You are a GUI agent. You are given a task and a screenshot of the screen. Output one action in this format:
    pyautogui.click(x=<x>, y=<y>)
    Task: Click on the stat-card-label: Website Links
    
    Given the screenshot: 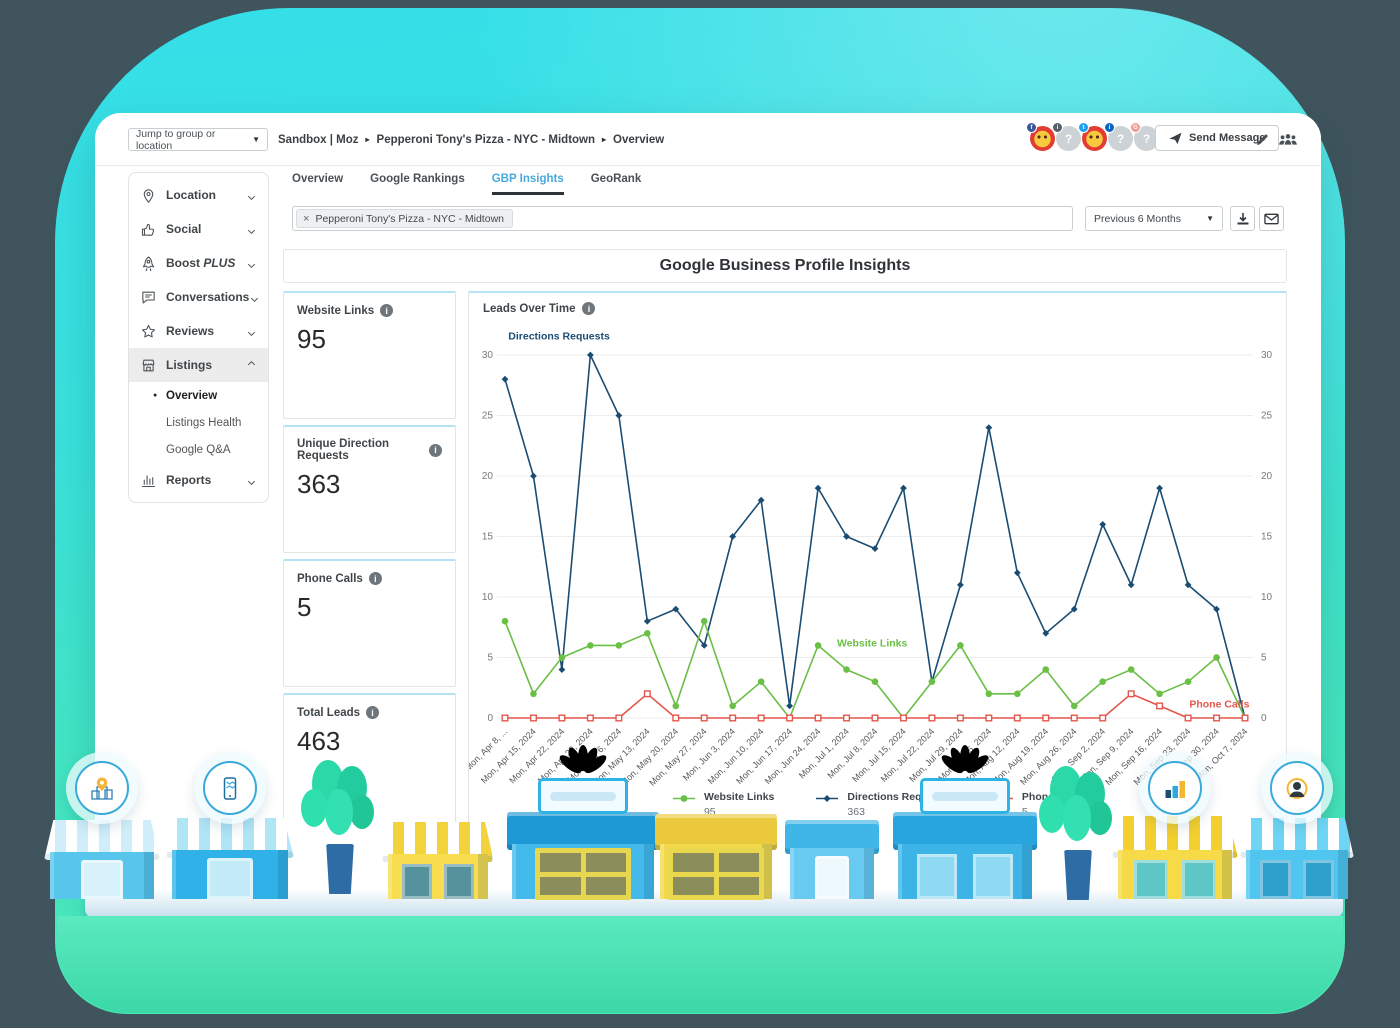 What is the action you would take?
    pyautogui.click(x=369, y=310)
    